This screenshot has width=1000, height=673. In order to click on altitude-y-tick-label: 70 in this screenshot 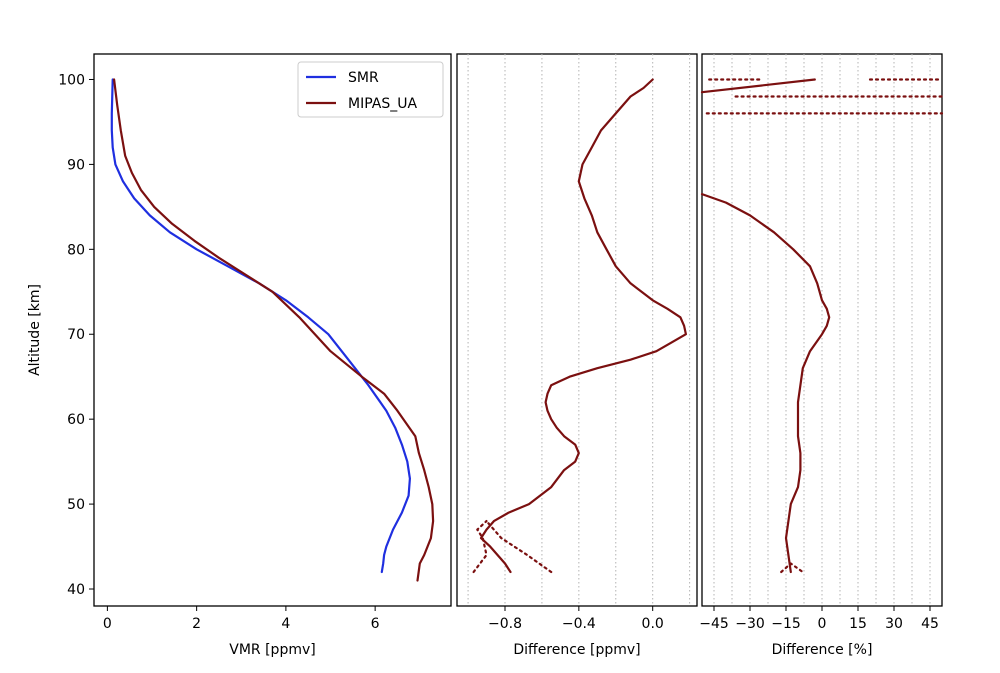, I will do `click(76, 335)`.